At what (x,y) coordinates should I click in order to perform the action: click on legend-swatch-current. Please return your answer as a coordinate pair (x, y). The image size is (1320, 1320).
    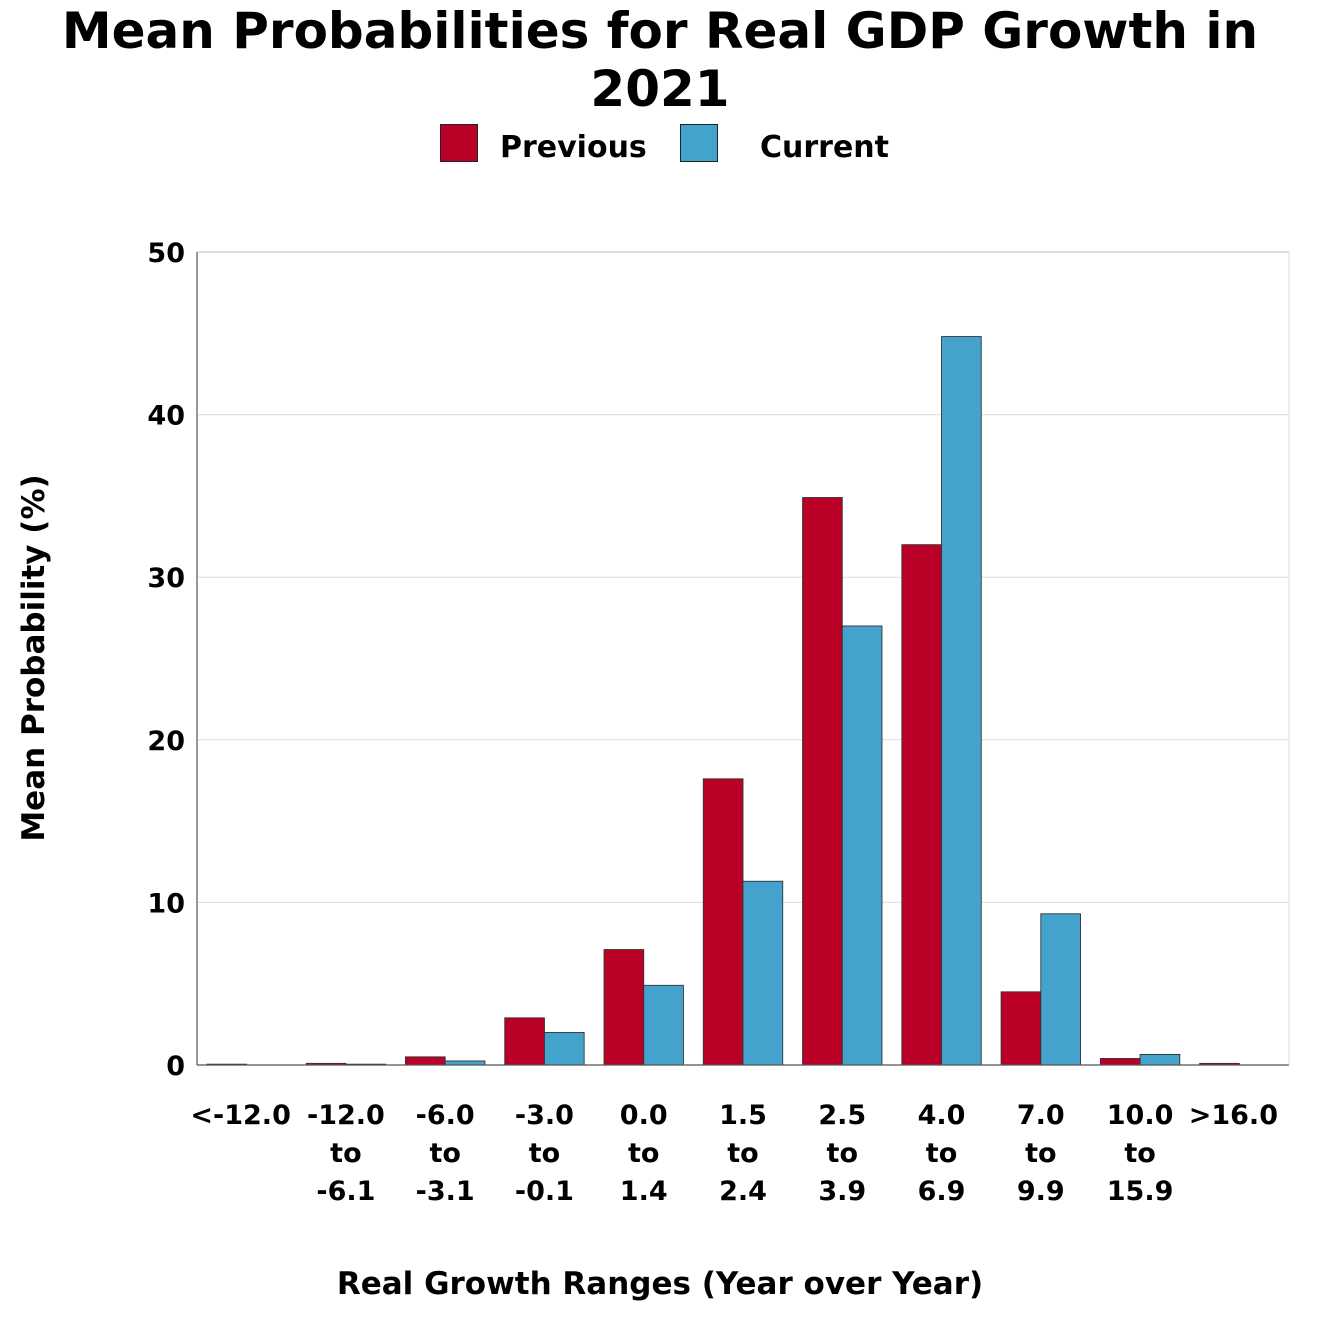
    Looking at the image, I should click on (699, 143).